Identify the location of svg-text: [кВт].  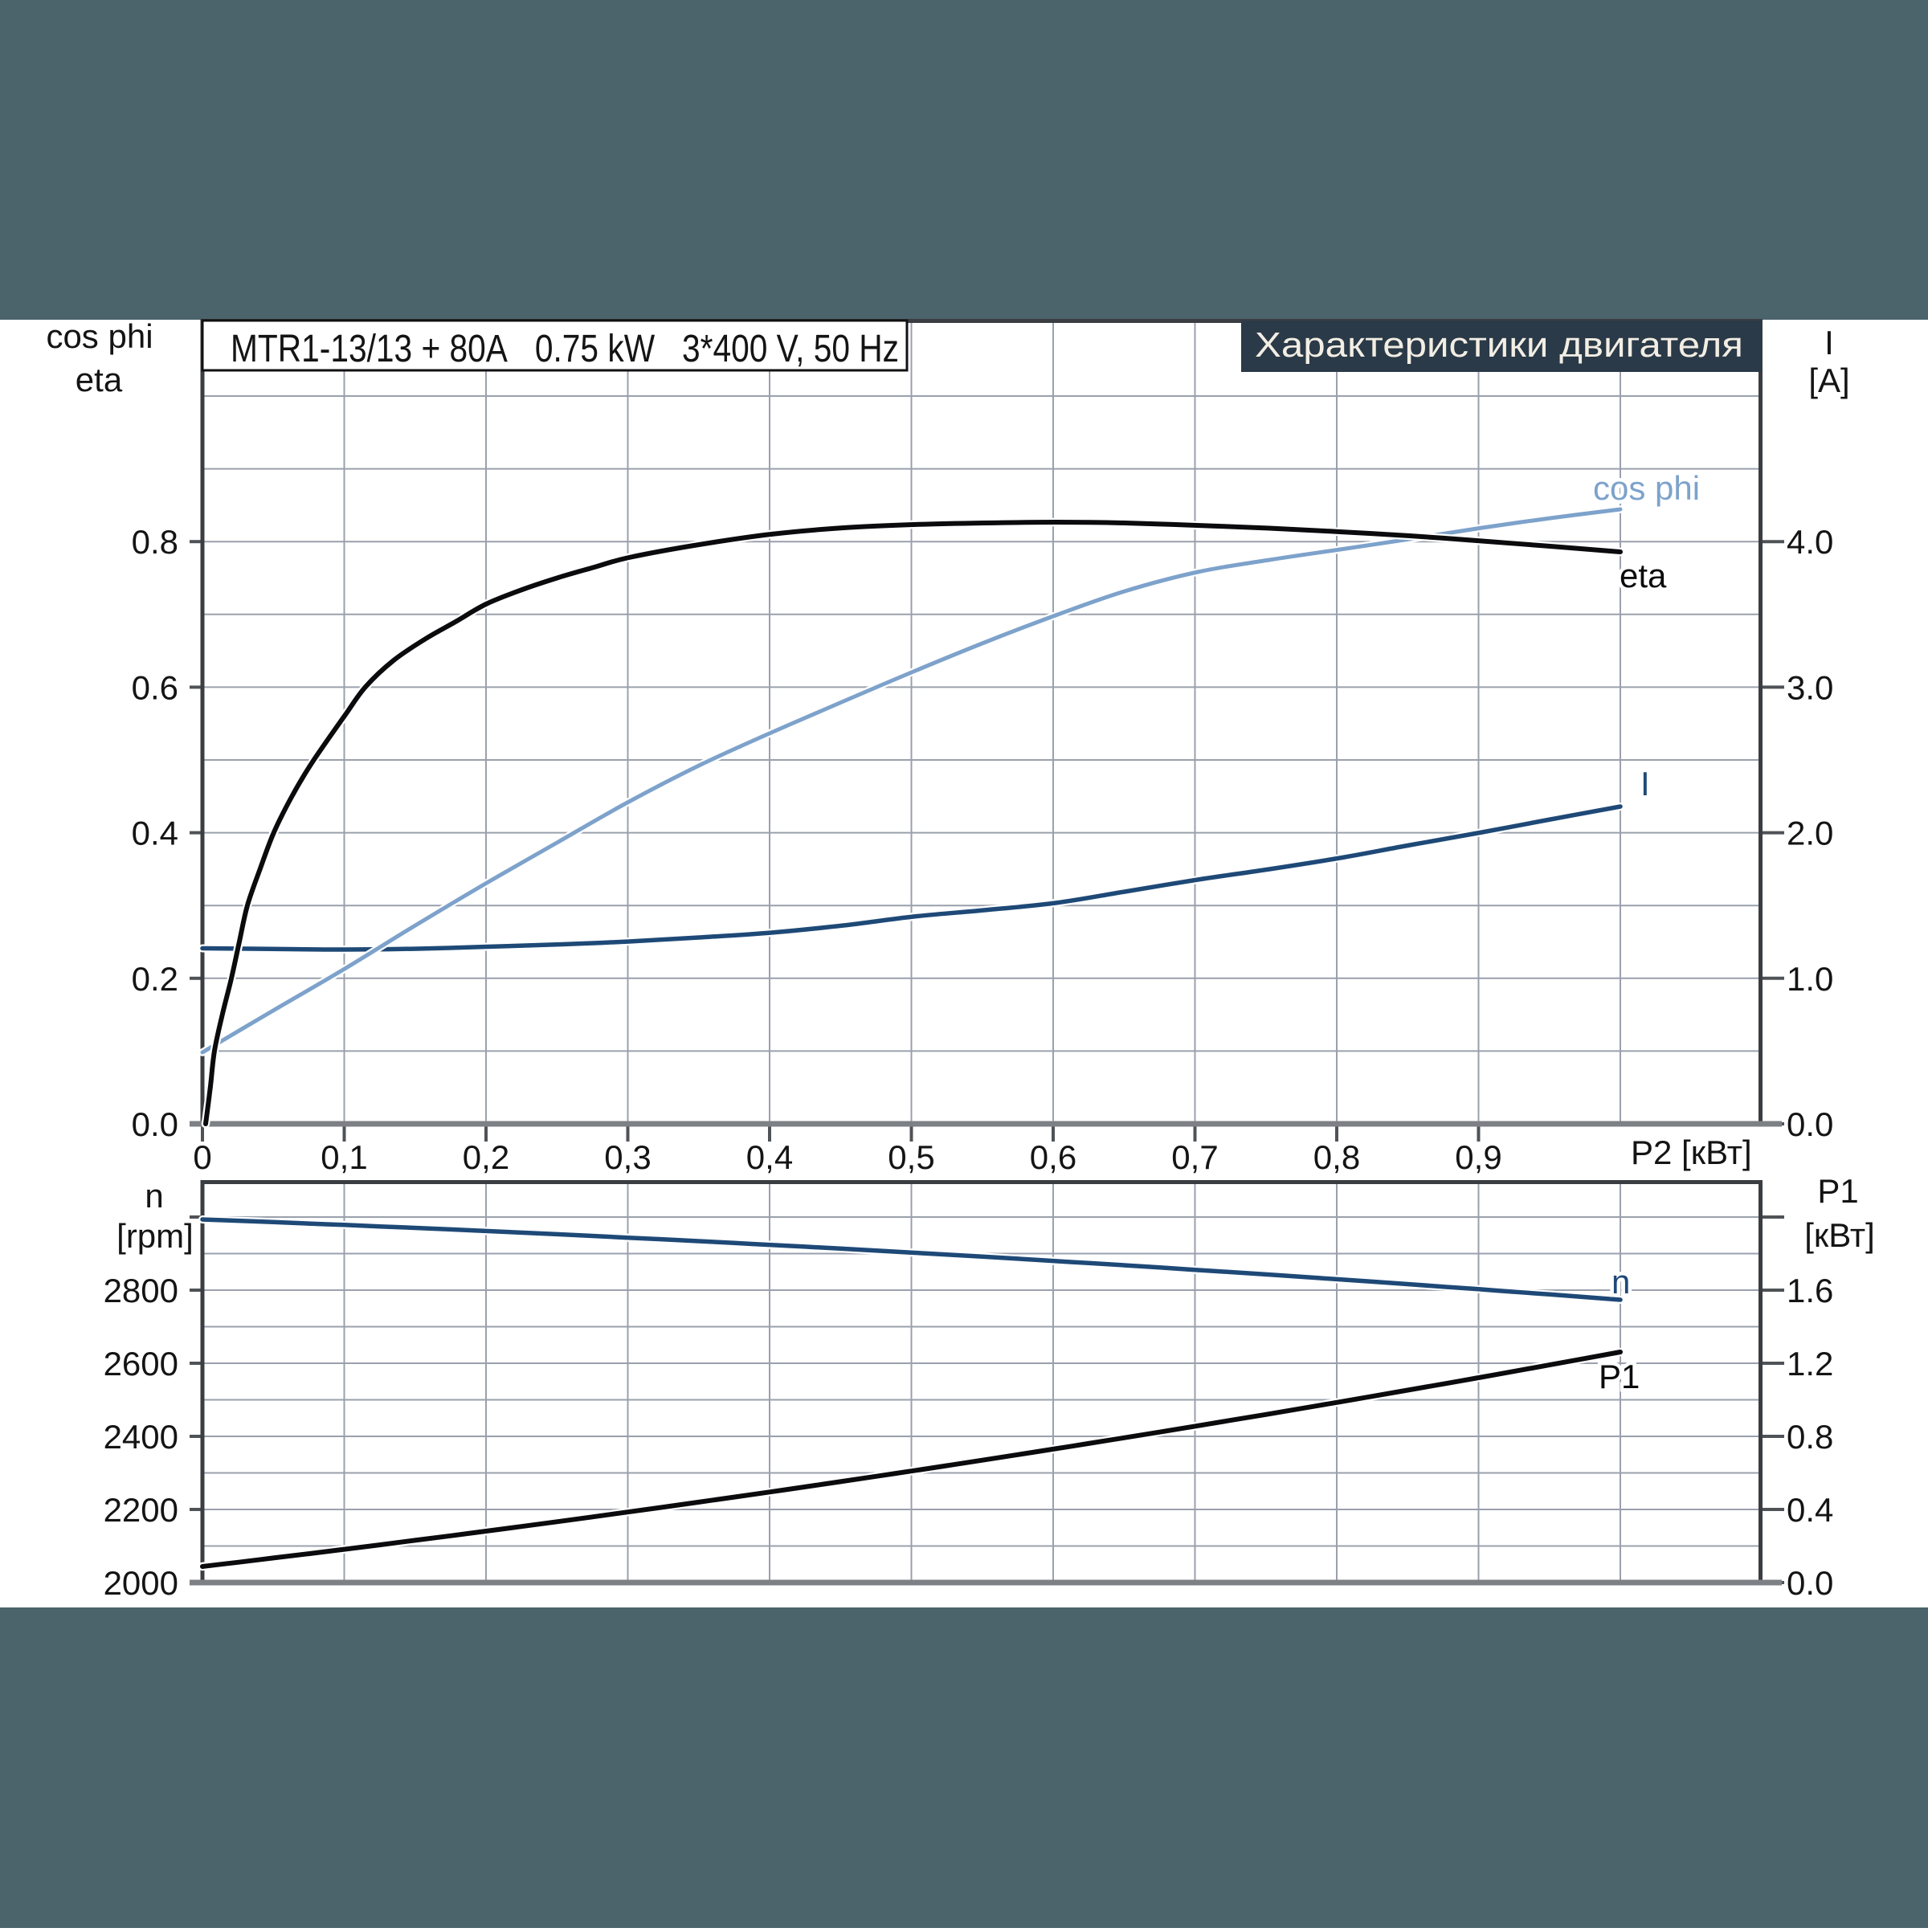
(1839, 1235).